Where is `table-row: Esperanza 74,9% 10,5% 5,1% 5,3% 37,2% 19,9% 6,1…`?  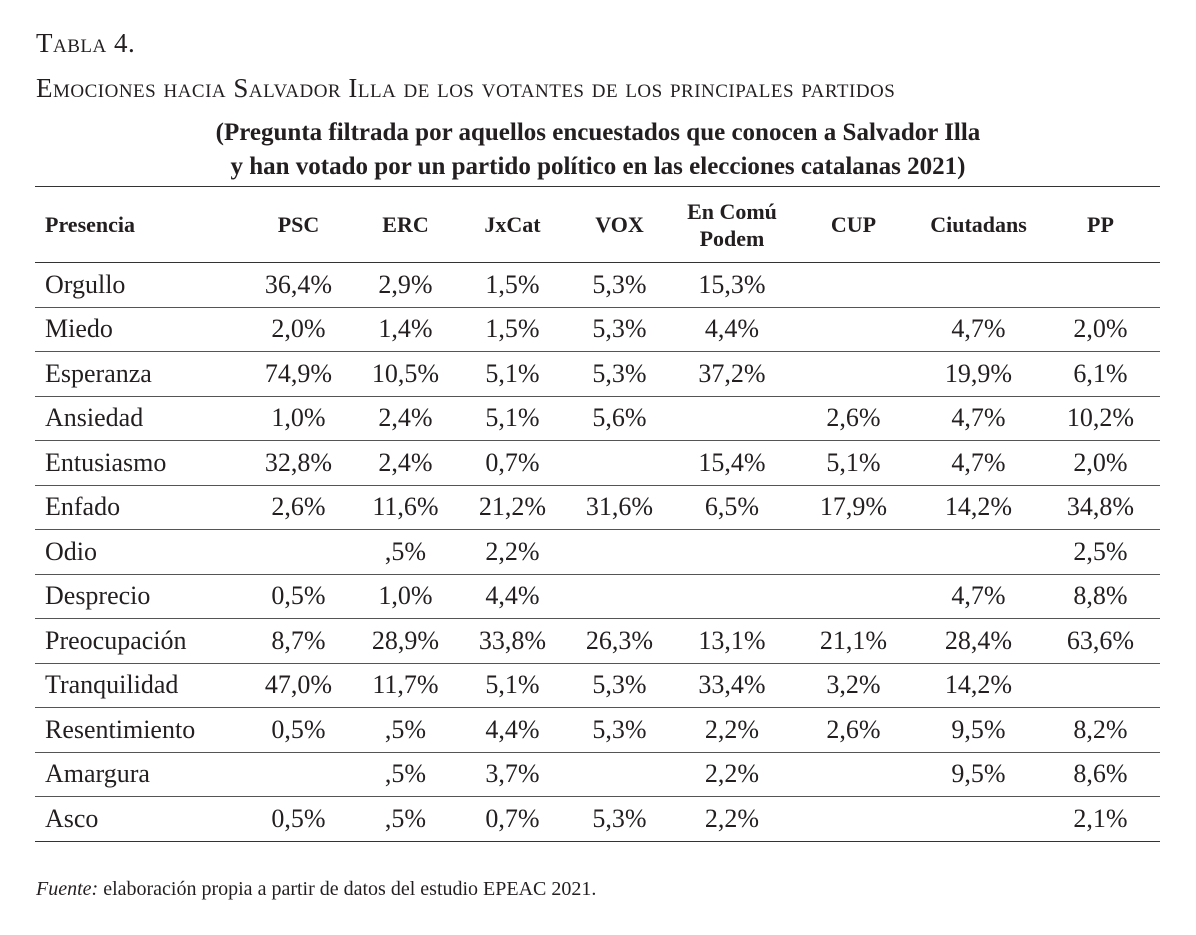
table-row: Esperanza 74,9% 10,5% 5,1% 5,3% 37,2% 19,9% 6,1… is located at coordinates (597, 374).